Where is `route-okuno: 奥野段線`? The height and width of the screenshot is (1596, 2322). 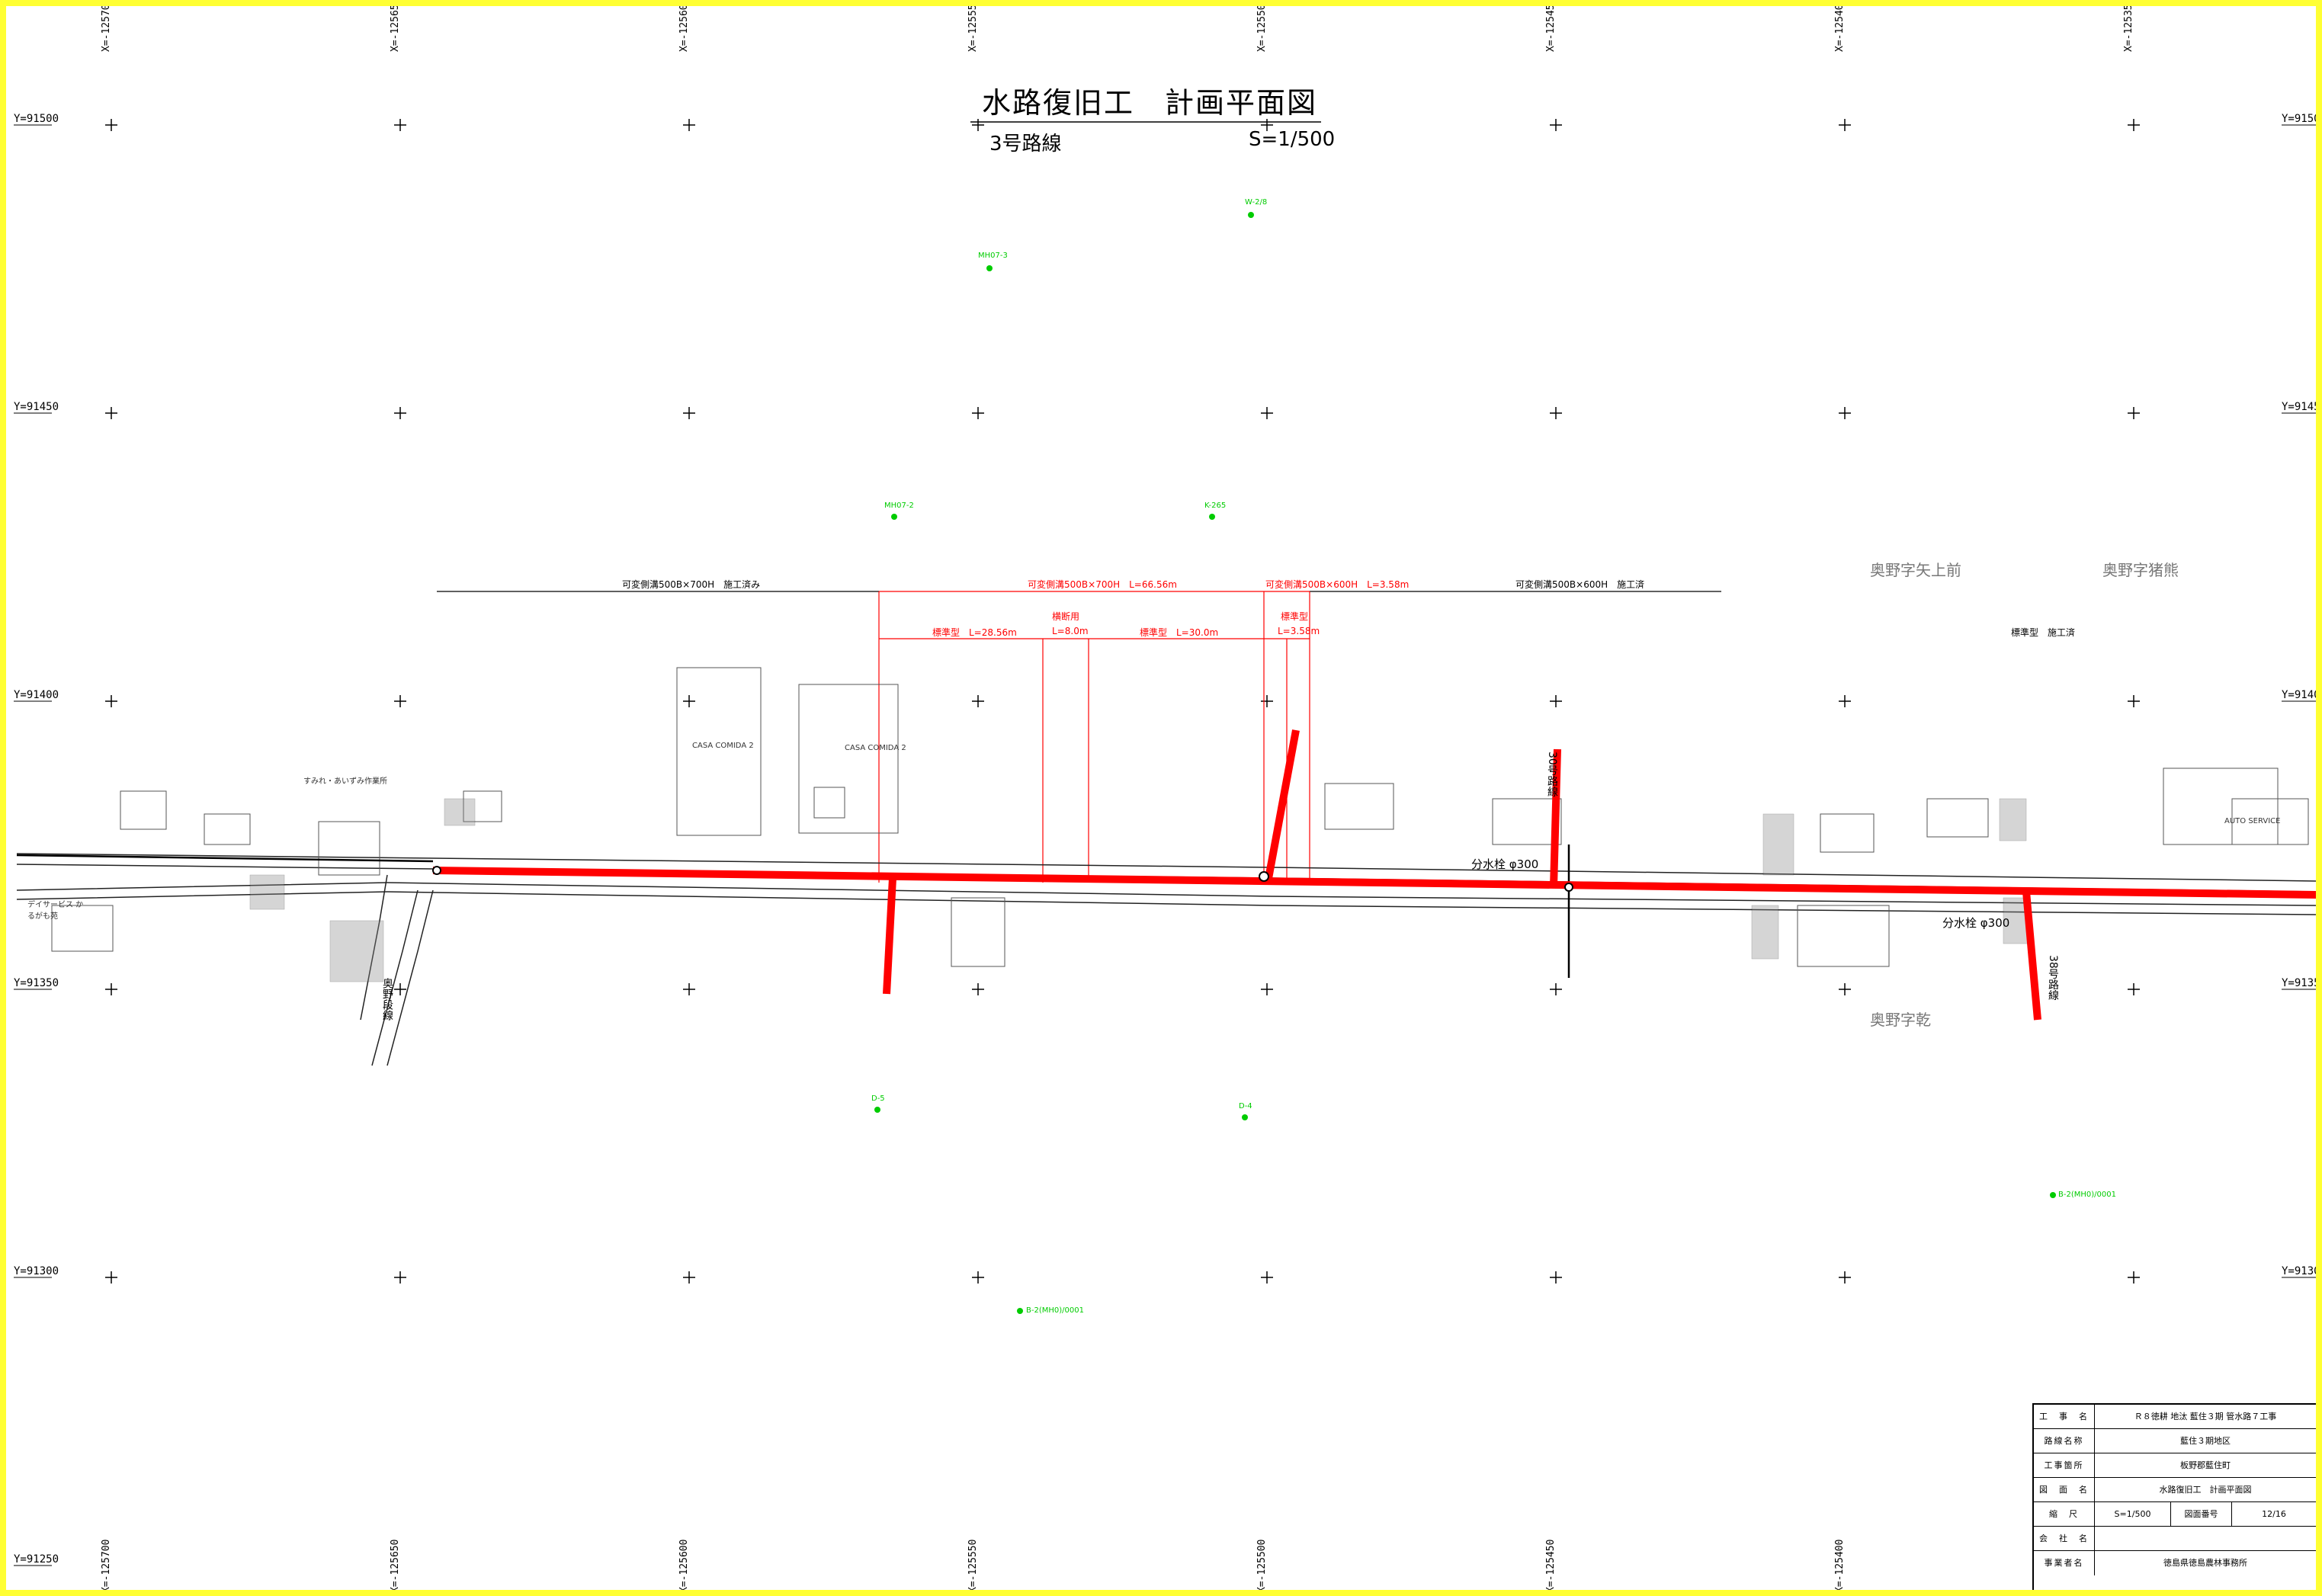 route-okuno: 奥野段線 is located at coordinates (387, 999).